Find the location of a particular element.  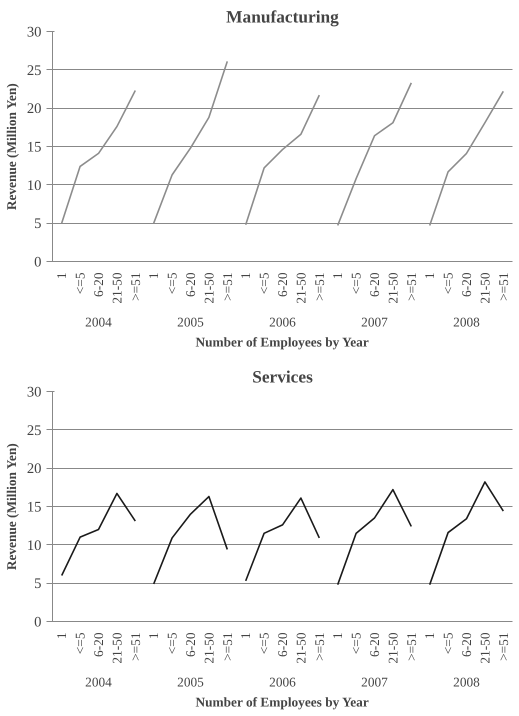

chart-title: Services is located at coordinates (283, 377).